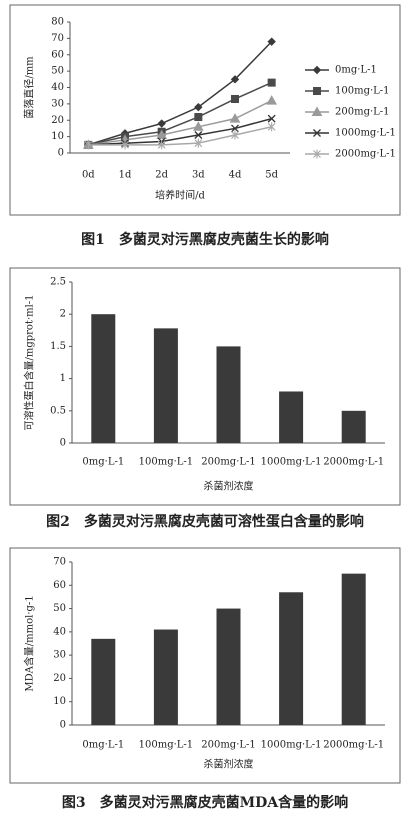 The width and height of the screenshot is (411, 817). What do you see at coordinates (235, 175) in the screenshot?
I see `x-tick-label: 4d` at bounding box center [235, 175].